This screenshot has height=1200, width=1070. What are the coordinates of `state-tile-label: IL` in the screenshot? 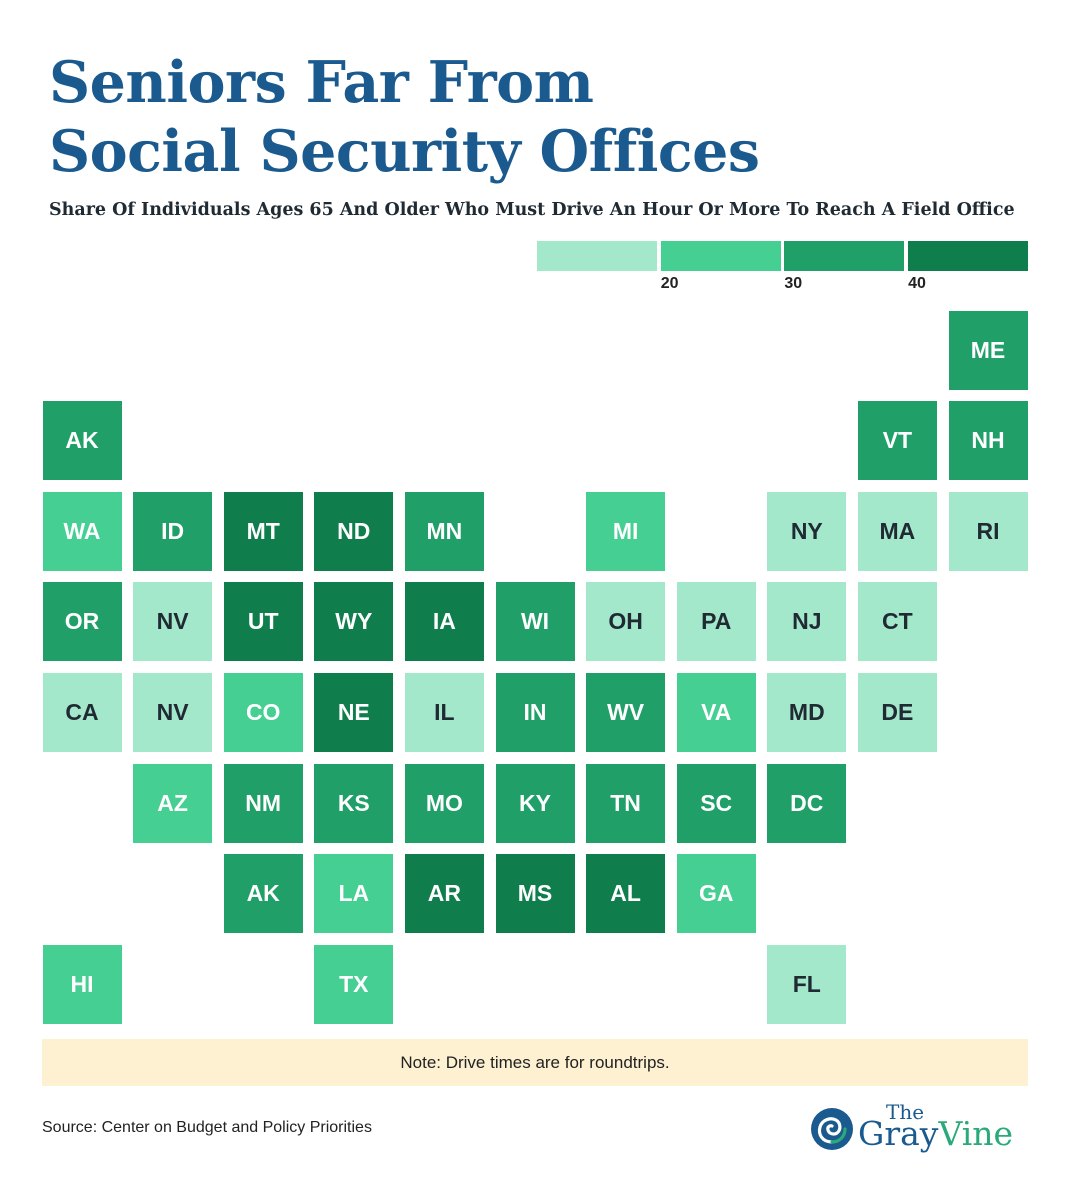 It's located at (444, 711).